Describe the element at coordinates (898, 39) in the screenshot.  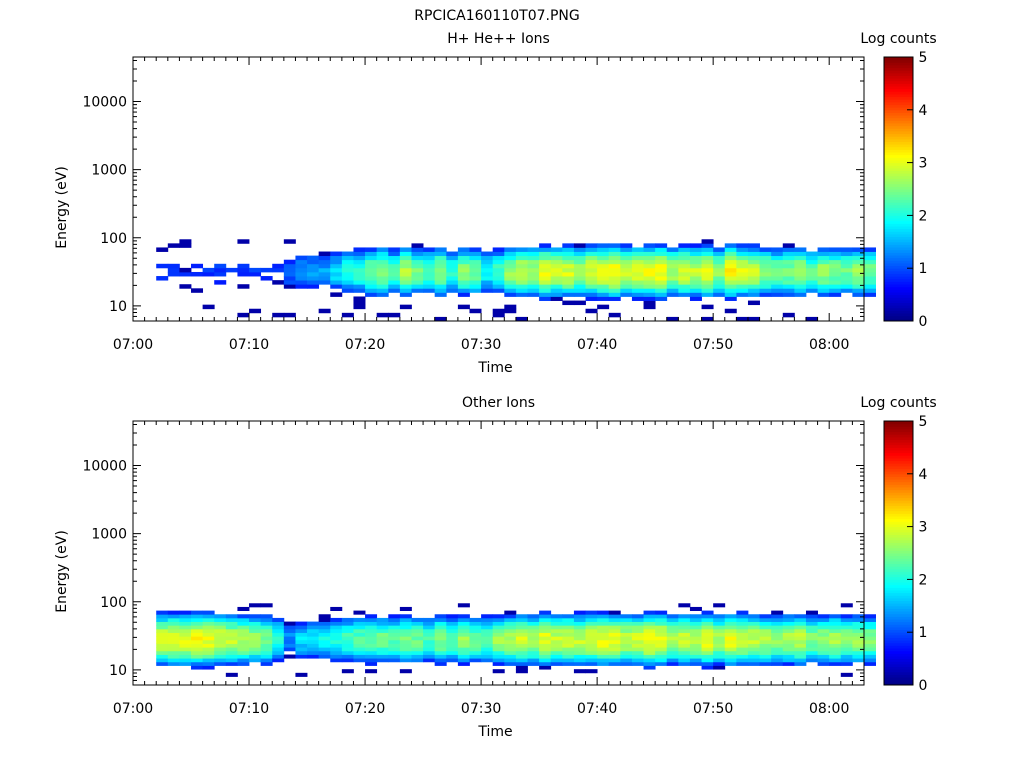
I see `colorbar-label: Log counts` at that location.